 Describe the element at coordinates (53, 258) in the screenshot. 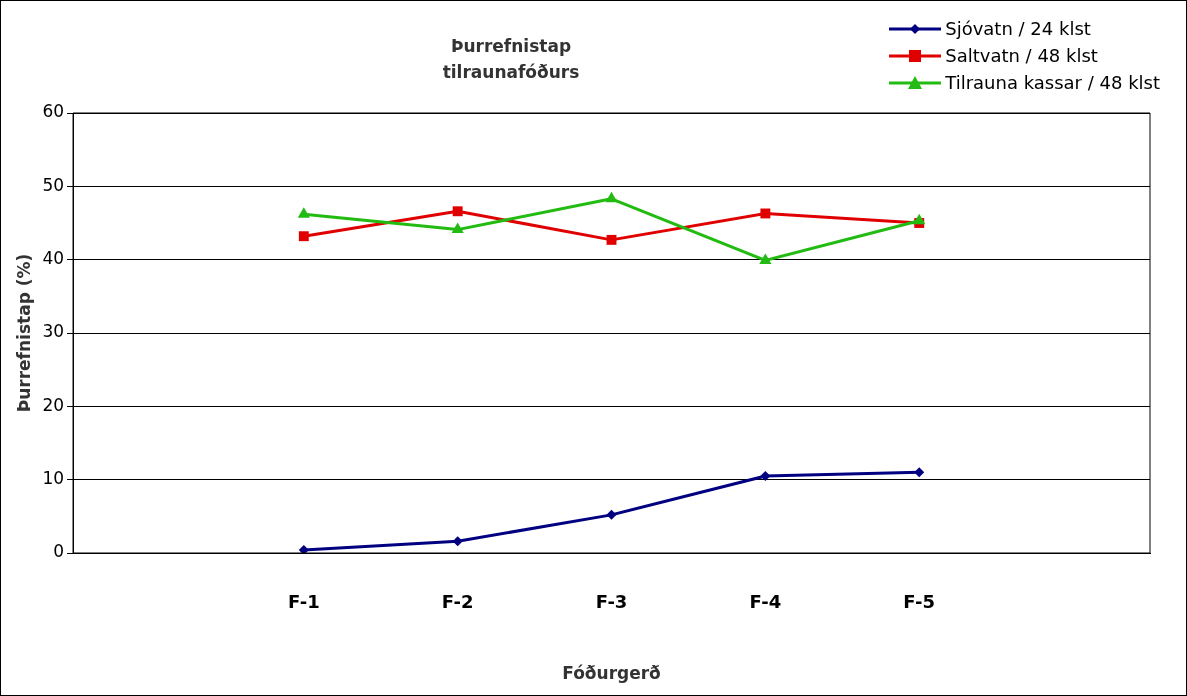

I see `y-tick-label: 40` at that location.